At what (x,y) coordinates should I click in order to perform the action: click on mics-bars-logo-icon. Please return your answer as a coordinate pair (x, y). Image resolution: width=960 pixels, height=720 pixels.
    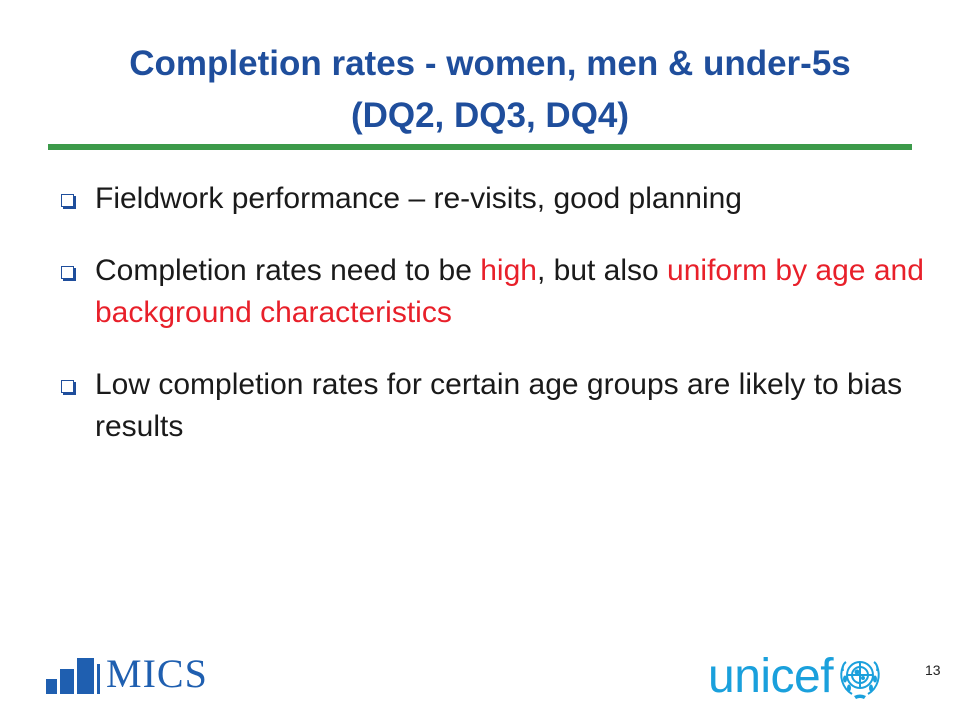
    Looking at the image, I should click on (73, 676).